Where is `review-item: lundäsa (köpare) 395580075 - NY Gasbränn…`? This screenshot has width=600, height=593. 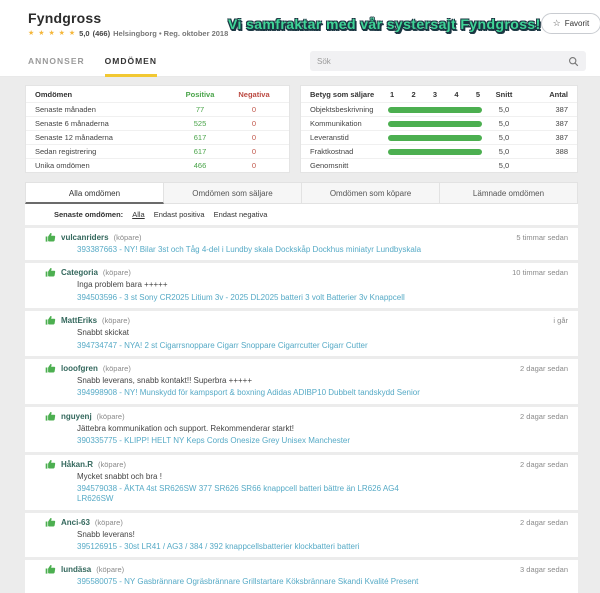 review-item: lundäsa (köpare) 395580075 - NY Gasbränn… is located at coordinates (301, 576).